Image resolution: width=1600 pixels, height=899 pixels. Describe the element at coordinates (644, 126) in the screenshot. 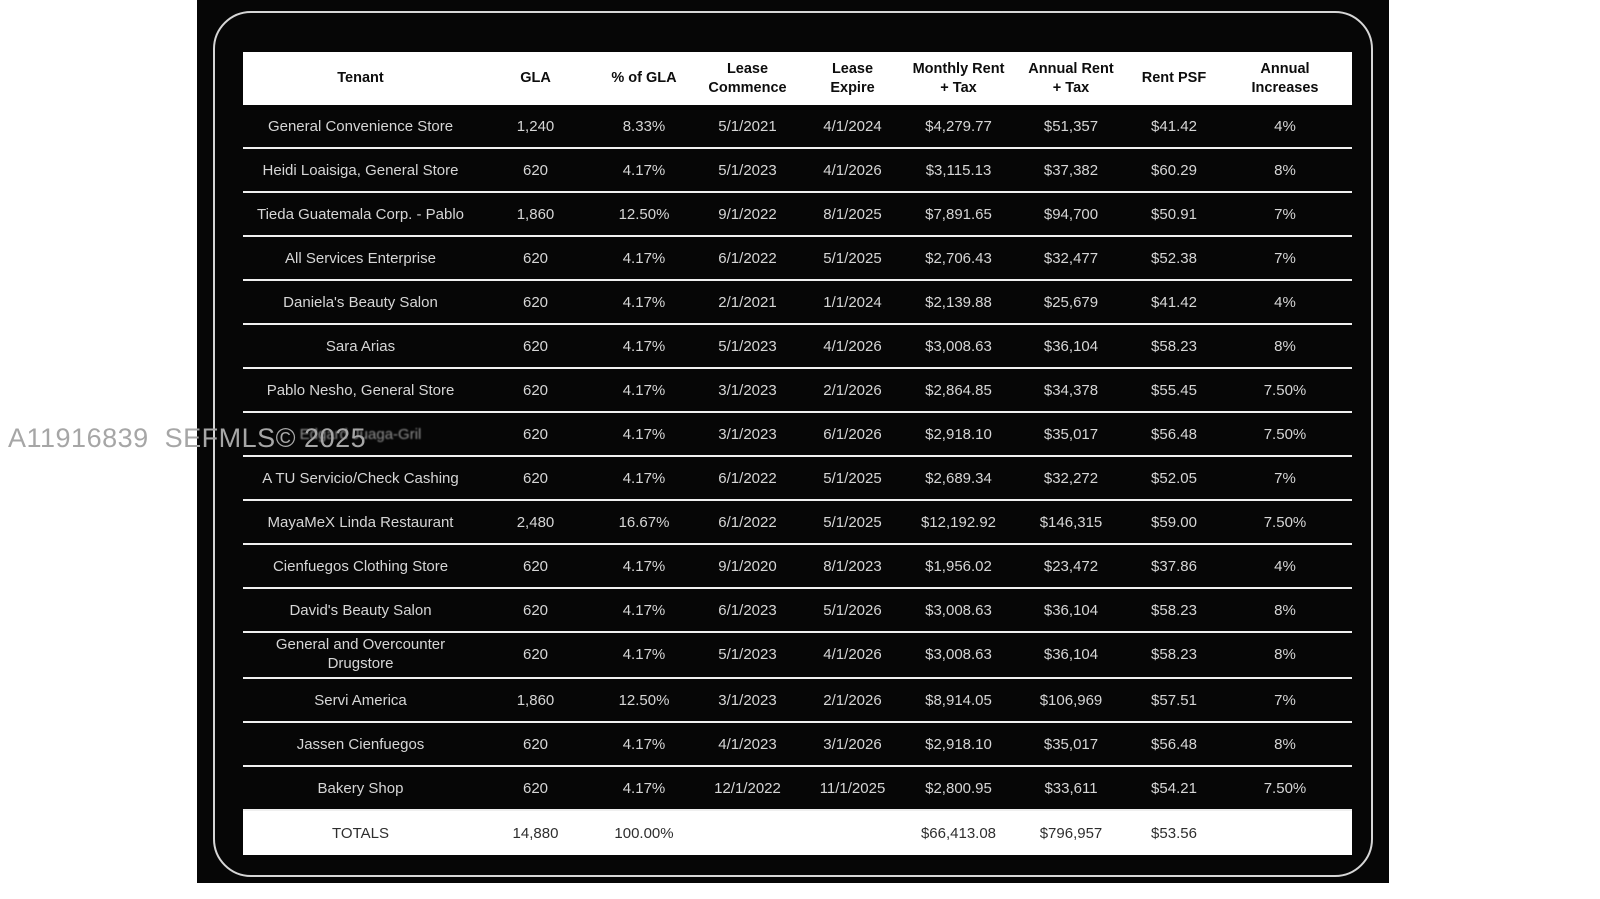

I see `cell-pct-gla: 8.33%` at that location.